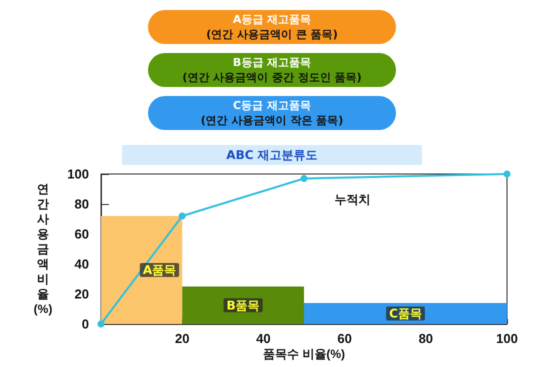 Image resolution: width=550 pixels, height=367 pixels. I want to click on y-tick-label: 40, so click(81, 264).